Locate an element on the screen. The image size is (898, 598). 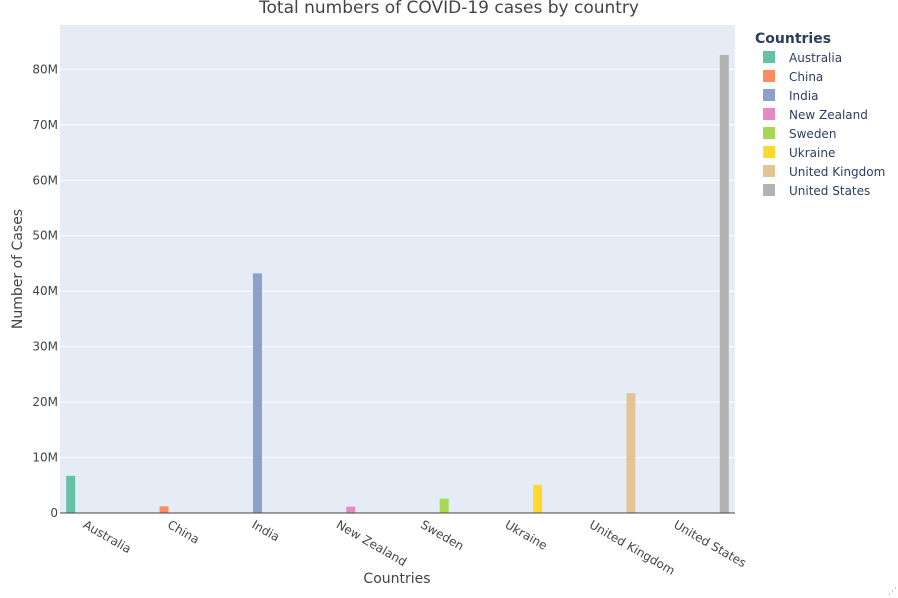
y-tick-label: 40M is located at coordinates (45, 291).